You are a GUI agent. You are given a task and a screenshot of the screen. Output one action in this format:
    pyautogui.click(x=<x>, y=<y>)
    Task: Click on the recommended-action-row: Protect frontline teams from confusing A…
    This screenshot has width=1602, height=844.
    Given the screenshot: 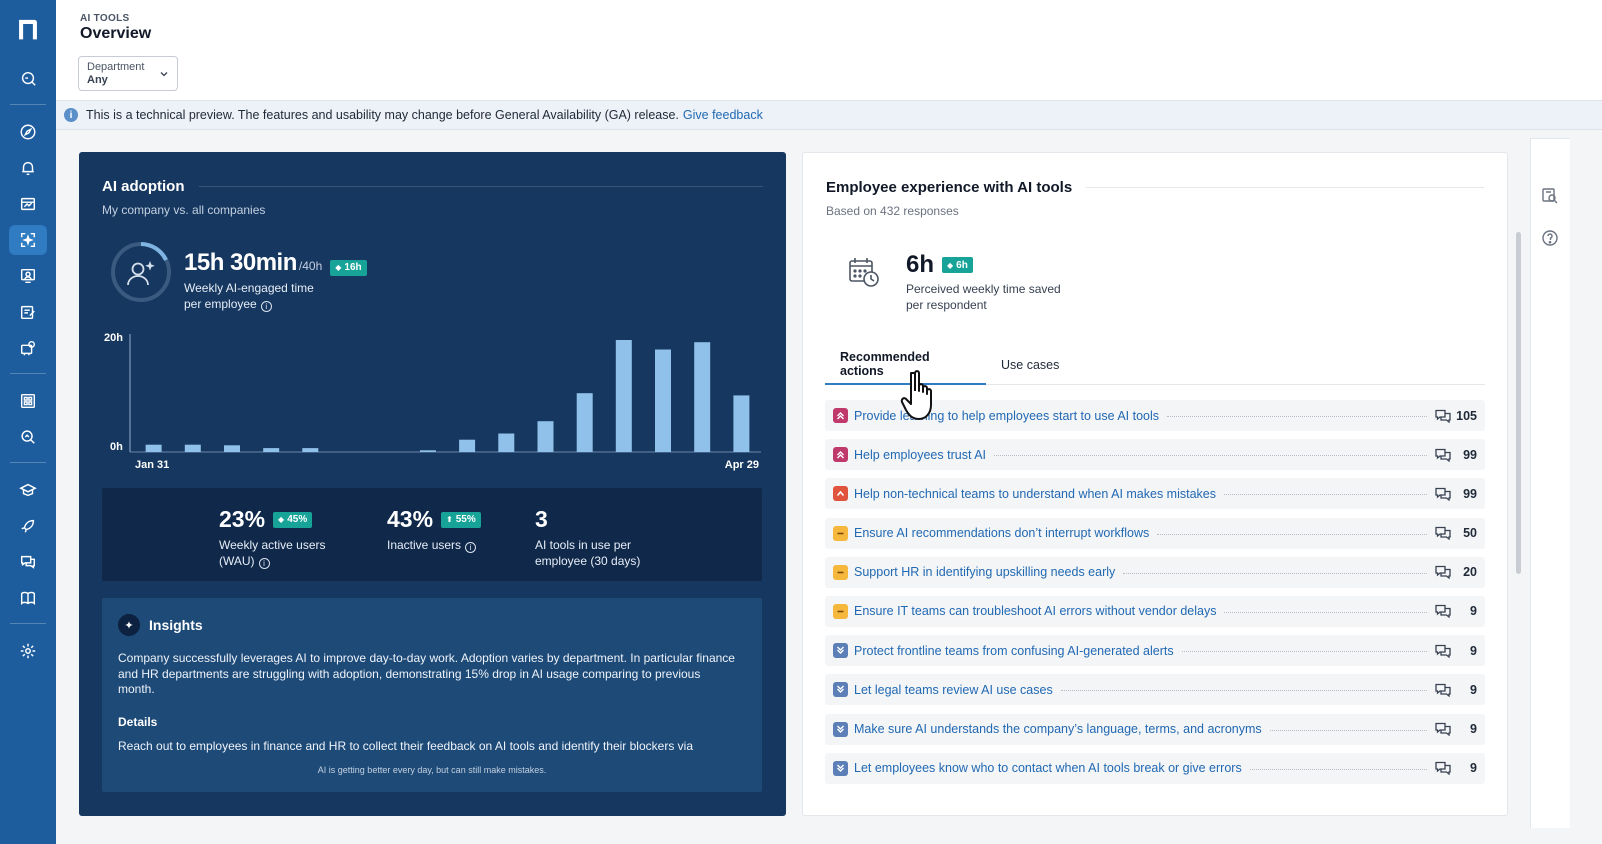 What is the action you would take?
    pyautogui.click(x=1155, y=651)
    